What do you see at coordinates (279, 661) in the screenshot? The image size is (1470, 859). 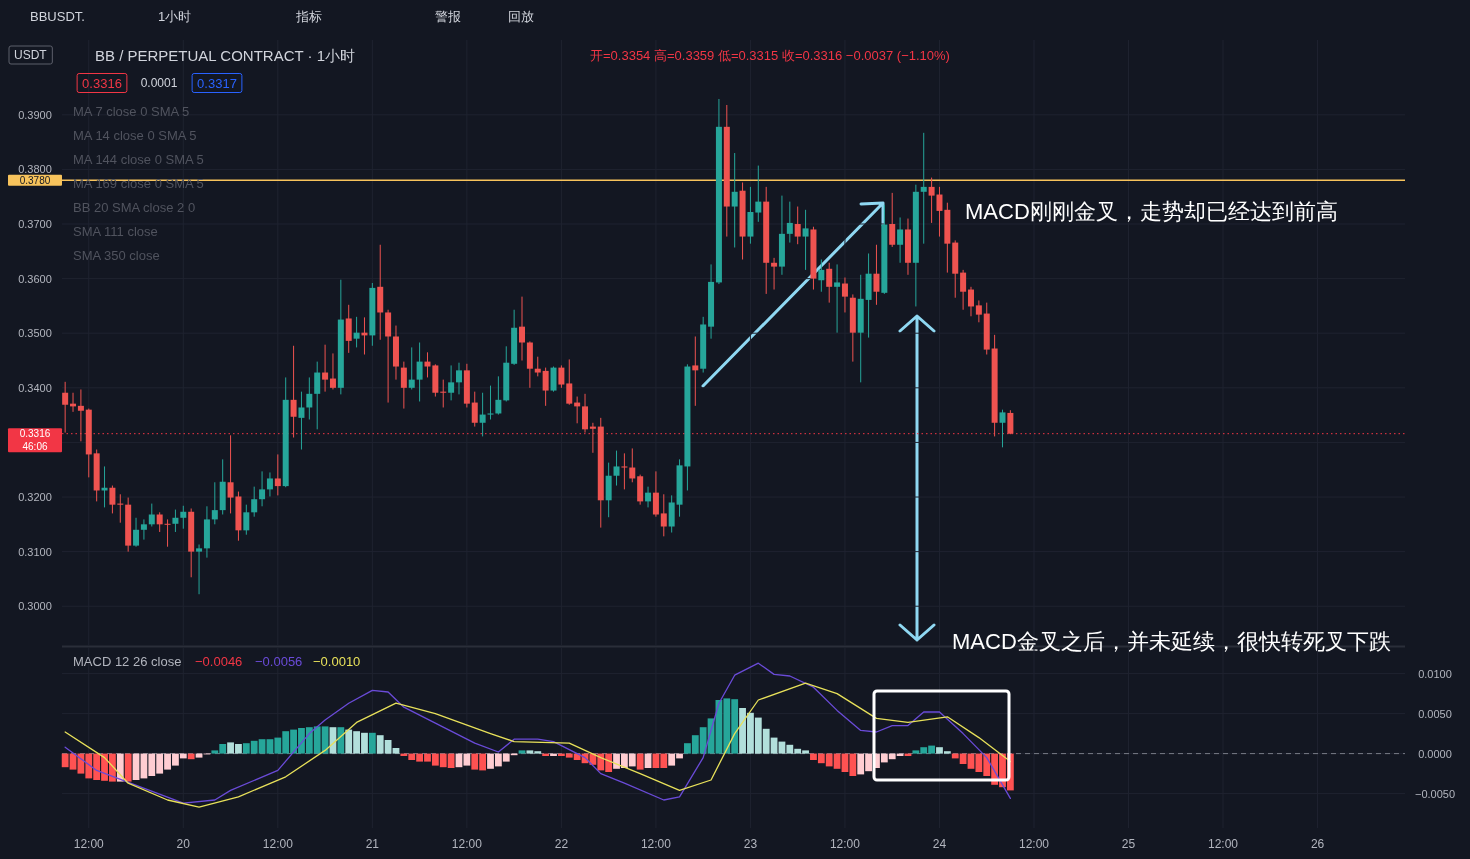 I see `annotation: −0.0056` at bounding box center [279, 661].